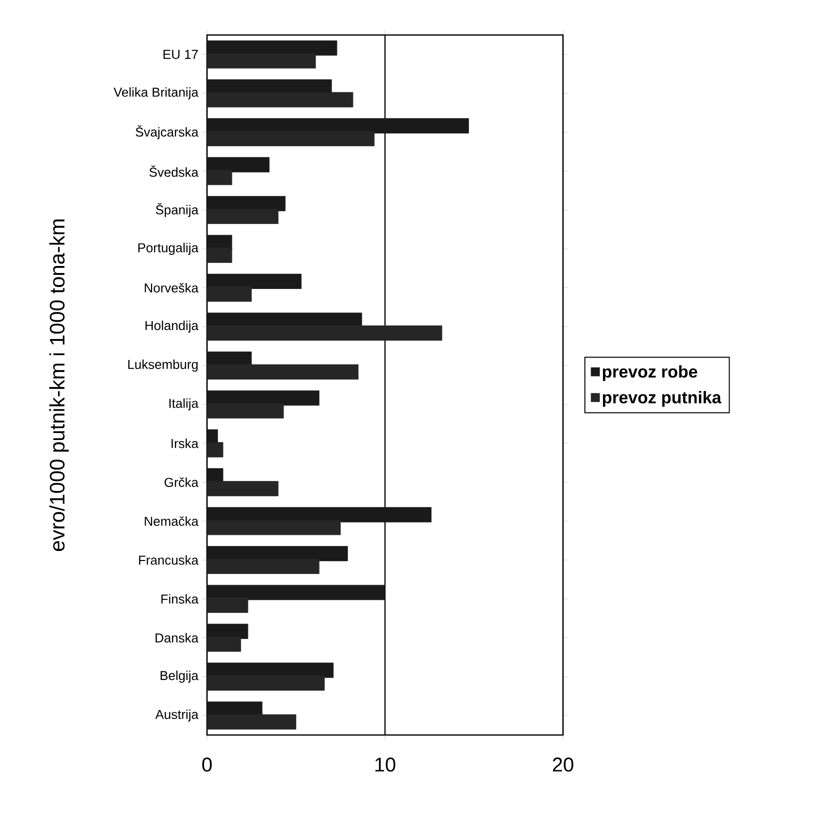 This screenshot has height=819, width=826. I want to click on y-tick-label: Nemačka, so click(171, 521).